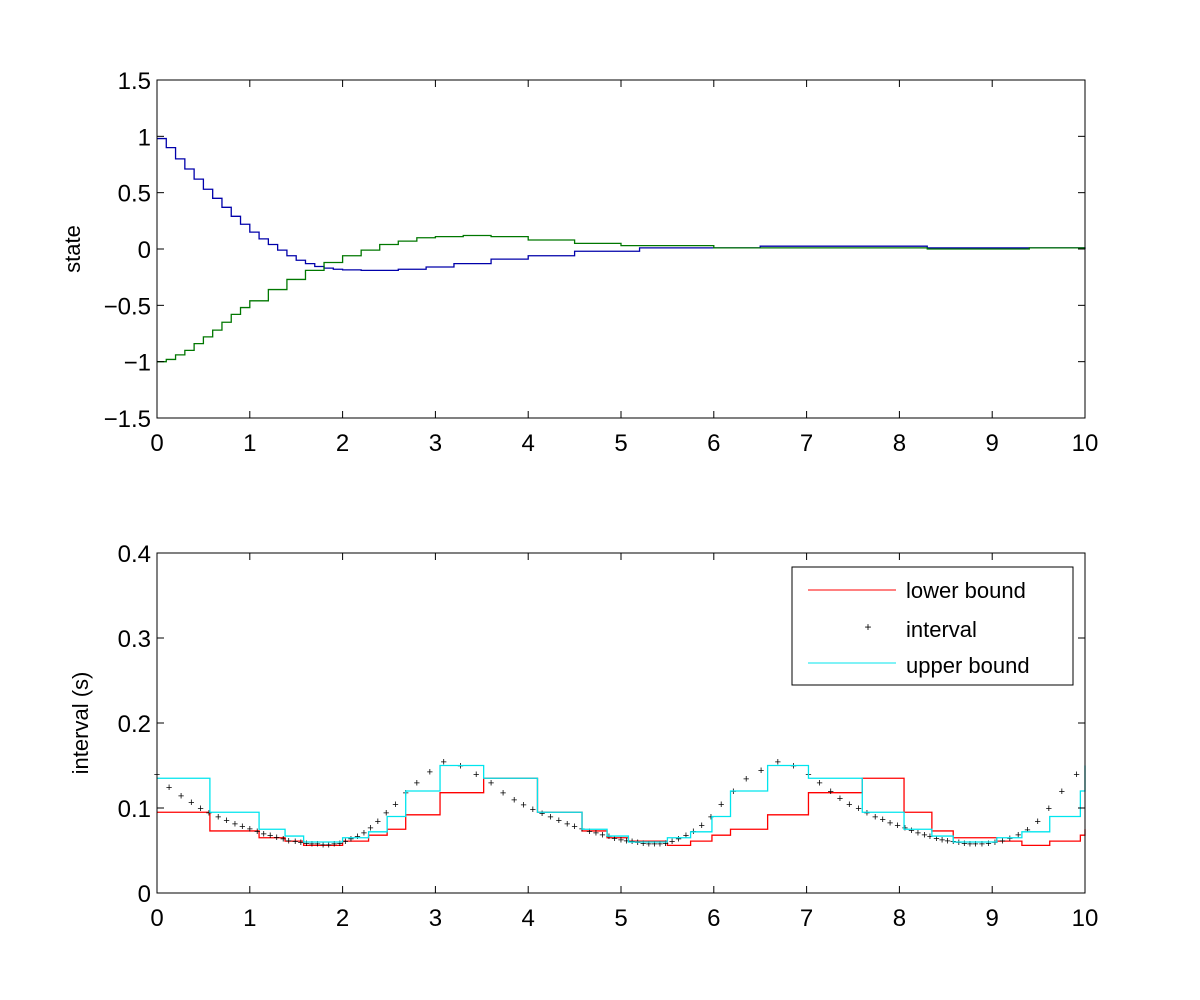  I want to click on interval-x-tick-label: 7, so click(806, 918).